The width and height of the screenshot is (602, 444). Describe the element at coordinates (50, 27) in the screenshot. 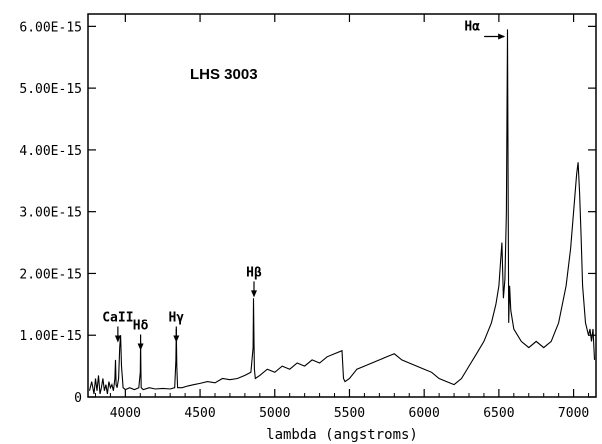

I see `y-tick-label: 6.00E-15` at that location.